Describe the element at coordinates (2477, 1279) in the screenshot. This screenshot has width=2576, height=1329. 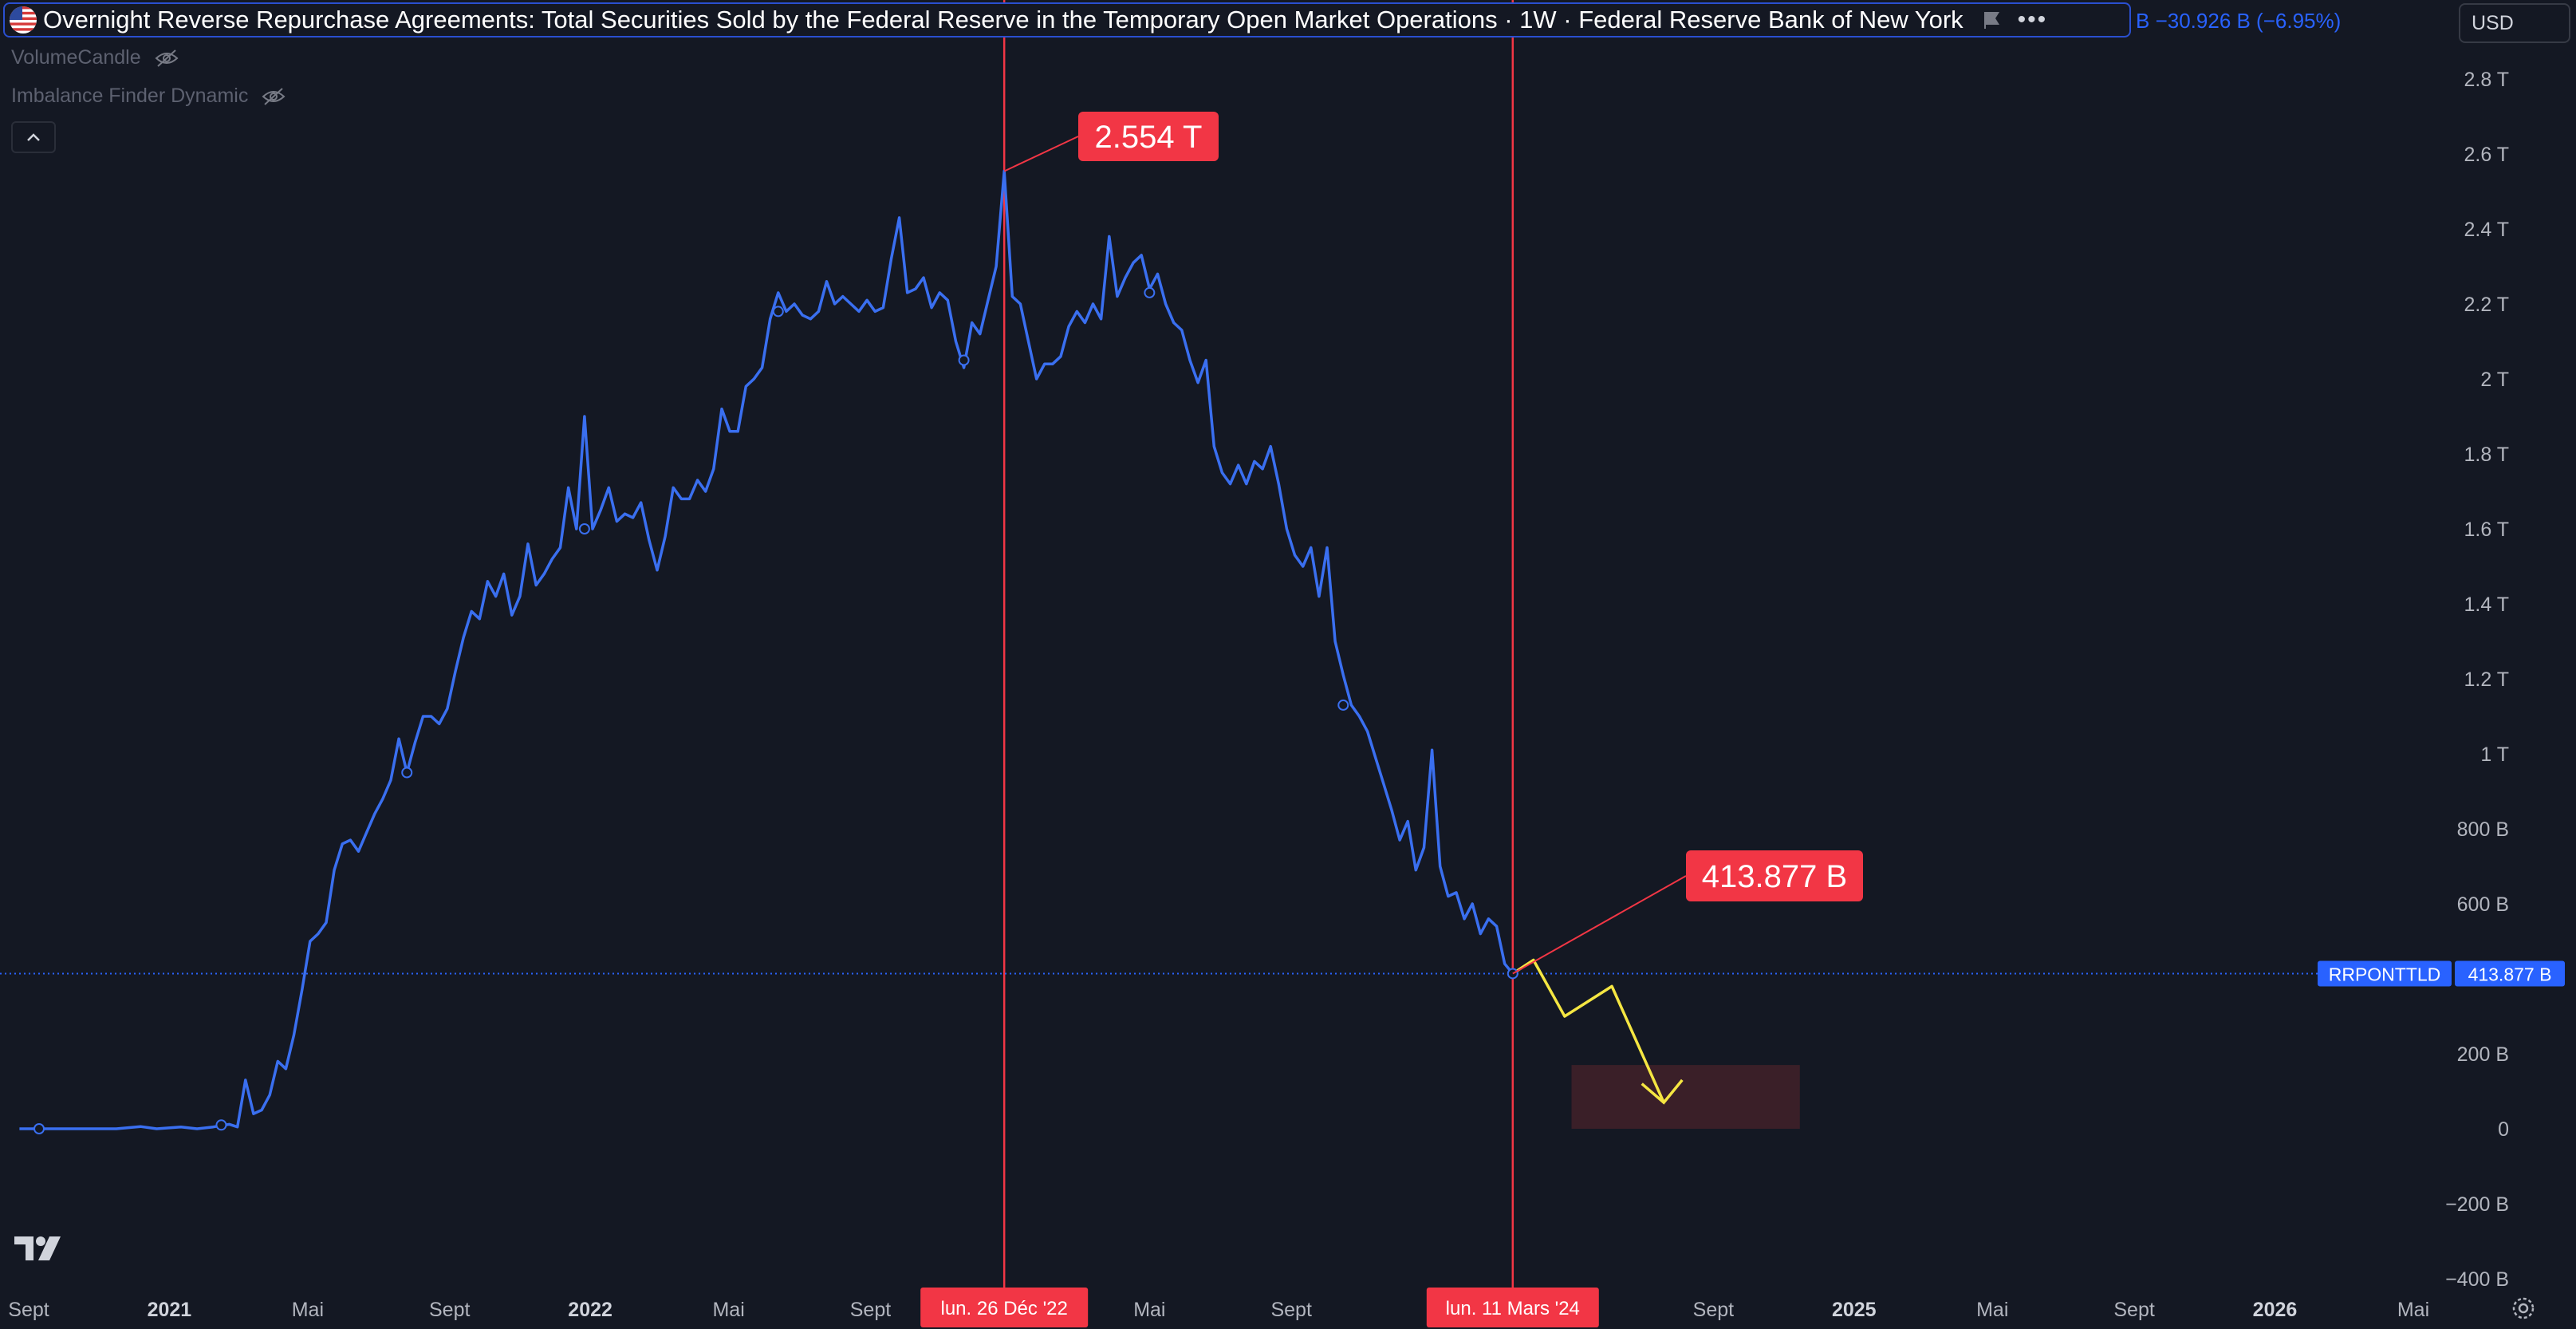
I see `y-tick-label: −400 B` at that location.